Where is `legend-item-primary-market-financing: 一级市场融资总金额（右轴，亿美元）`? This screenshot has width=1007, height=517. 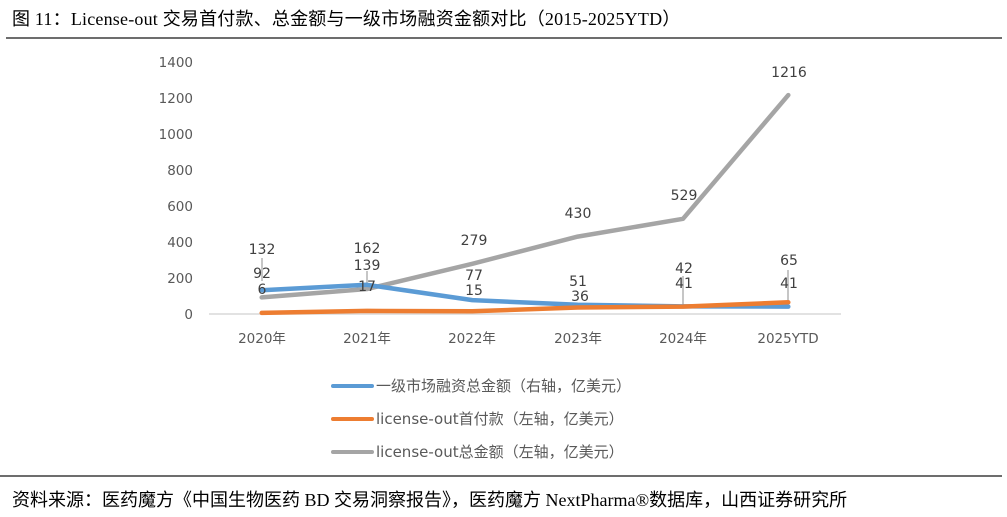
legend-item-primary-market-financing: 一级市场融资总金额（右轴，亿美元） is located at coordinates (481, 385).